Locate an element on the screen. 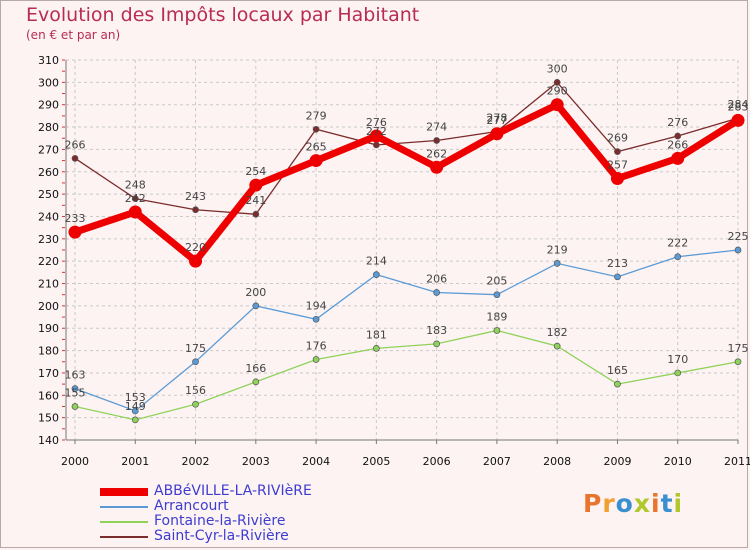 The height and width of the screenshot is (550, 750). data-label: 176 is located at coordinates (316, 346).